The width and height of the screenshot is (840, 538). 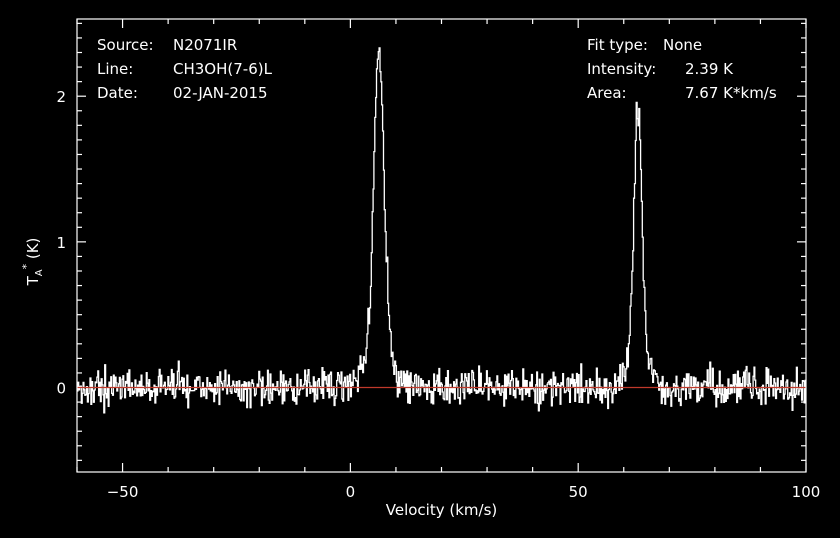 I want to click on y-axis-label-main: T, so click(x=33, y=280).